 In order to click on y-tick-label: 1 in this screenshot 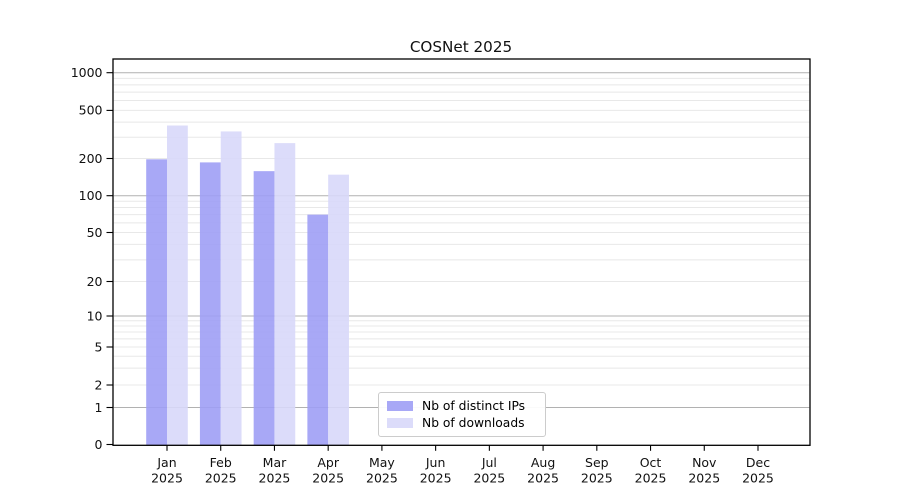, I will do `click(99, 407)`.